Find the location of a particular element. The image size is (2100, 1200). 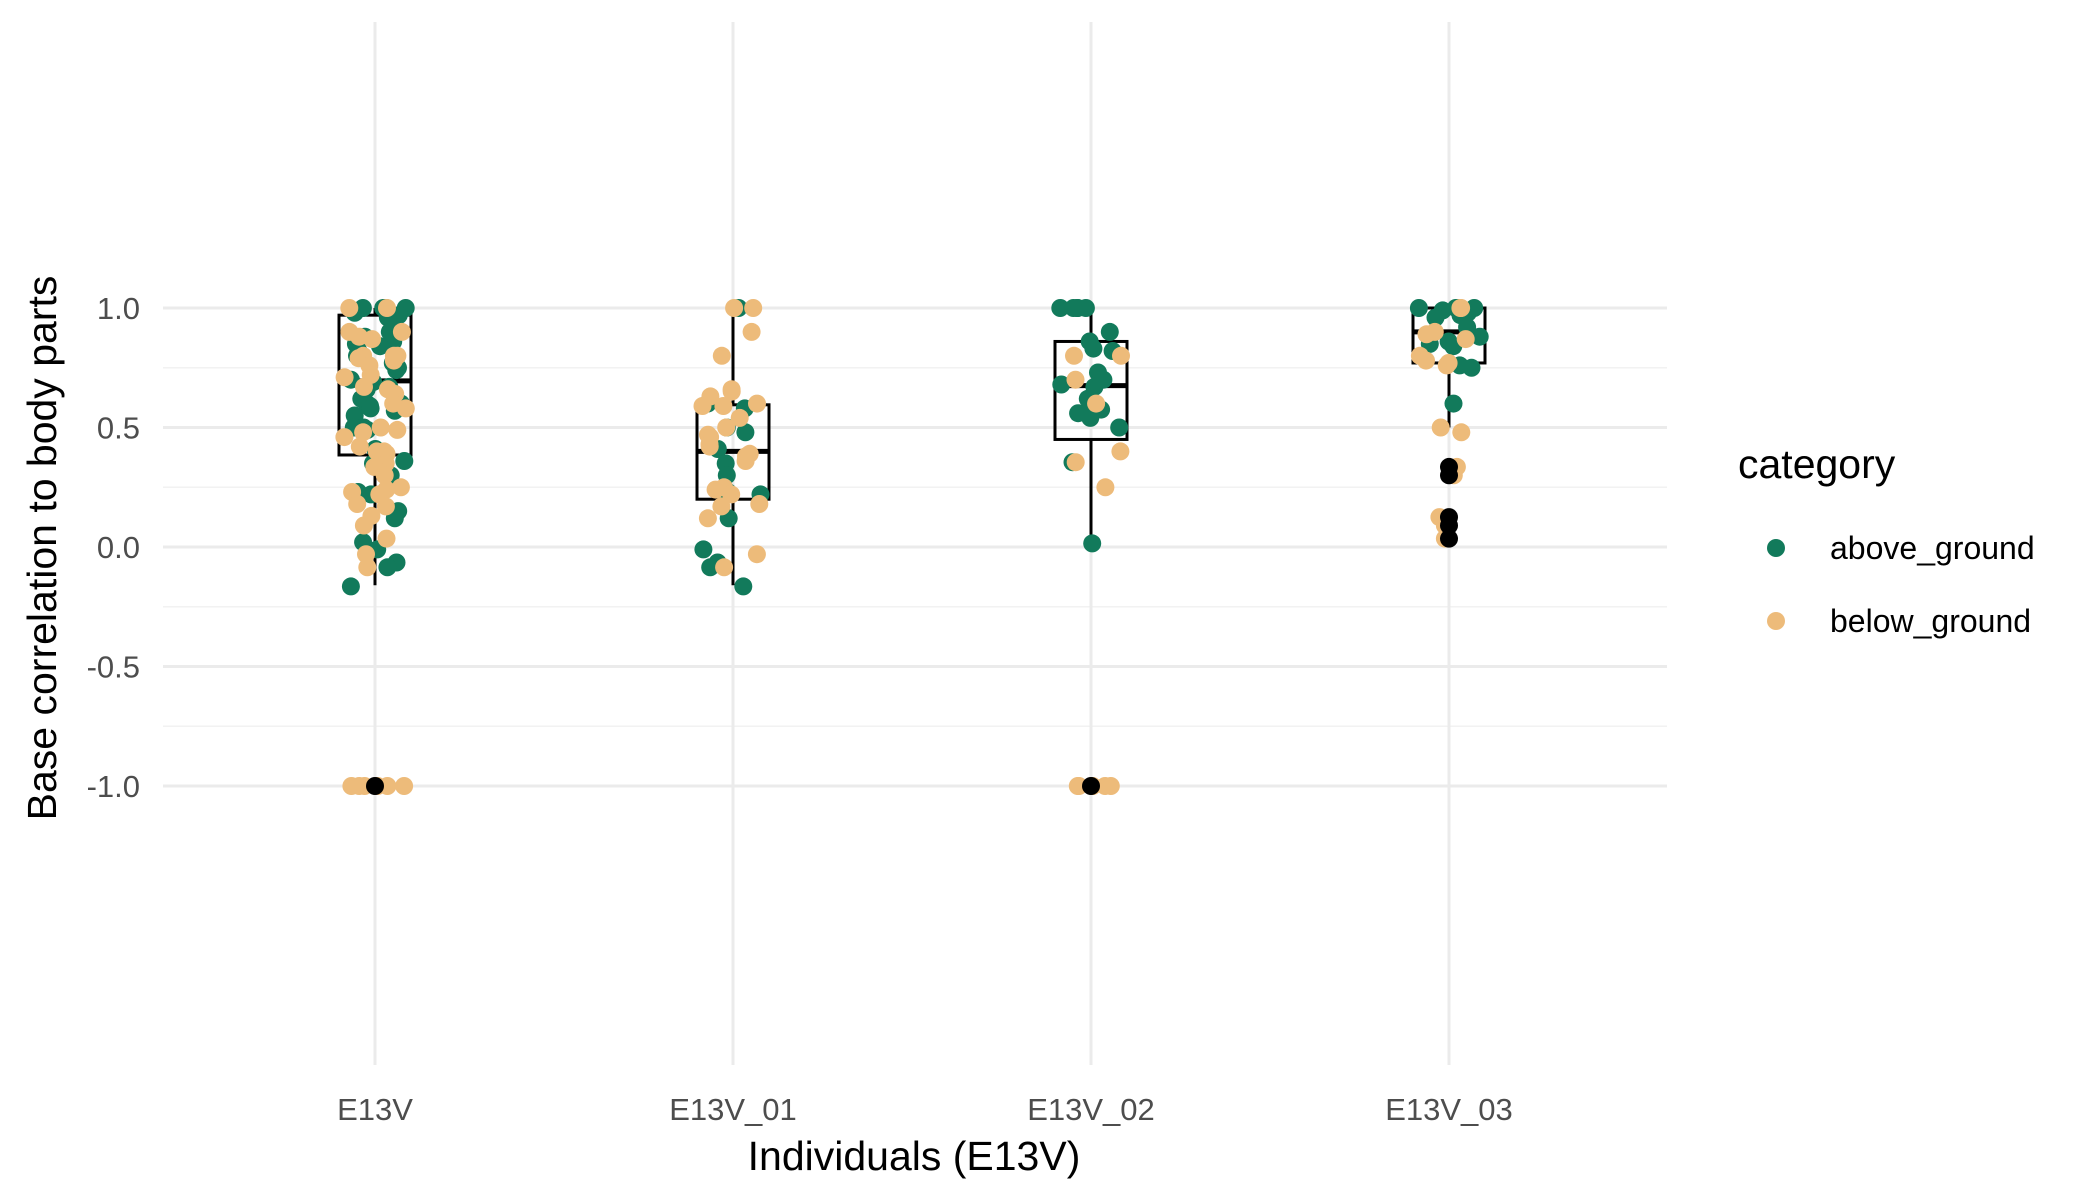

x-tick-label: E13V_03 is located at coordinates (1449, 1109).